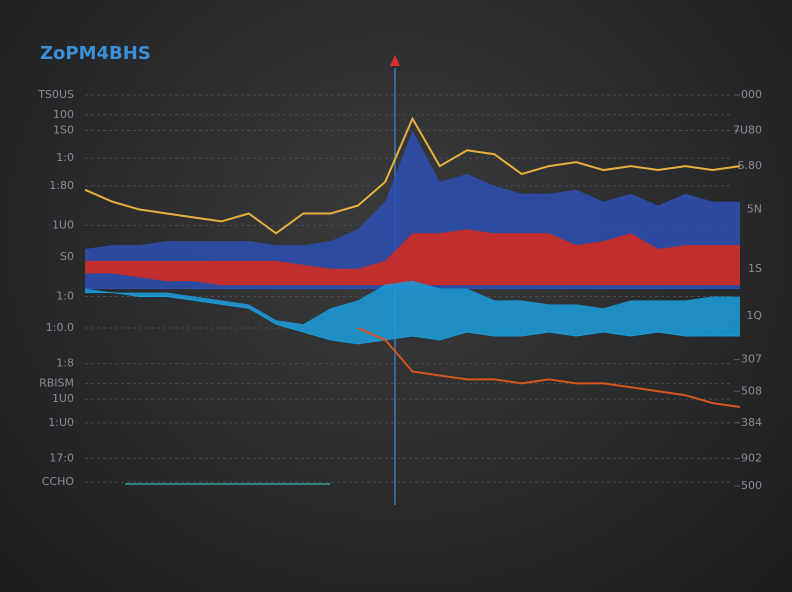 This screenshot has height=592, width=792. I want to click on y-tick-label: 1S0, so click(63, 130).